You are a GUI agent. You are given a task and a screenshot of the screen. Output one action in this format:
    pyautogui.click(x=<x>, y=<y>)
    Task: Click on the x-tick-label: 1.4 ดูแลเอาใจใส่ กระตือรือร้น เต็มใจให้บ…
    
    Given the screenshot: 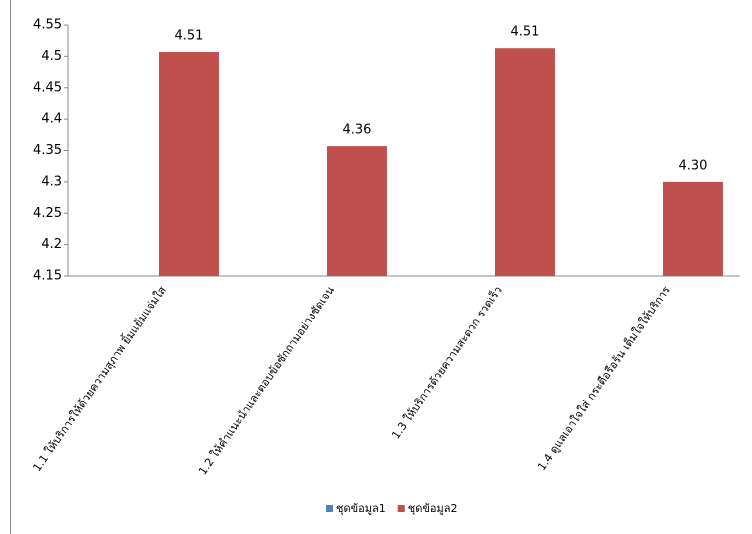 What is the action you would take?
    pyautogui.click(x=603, y=378)
    